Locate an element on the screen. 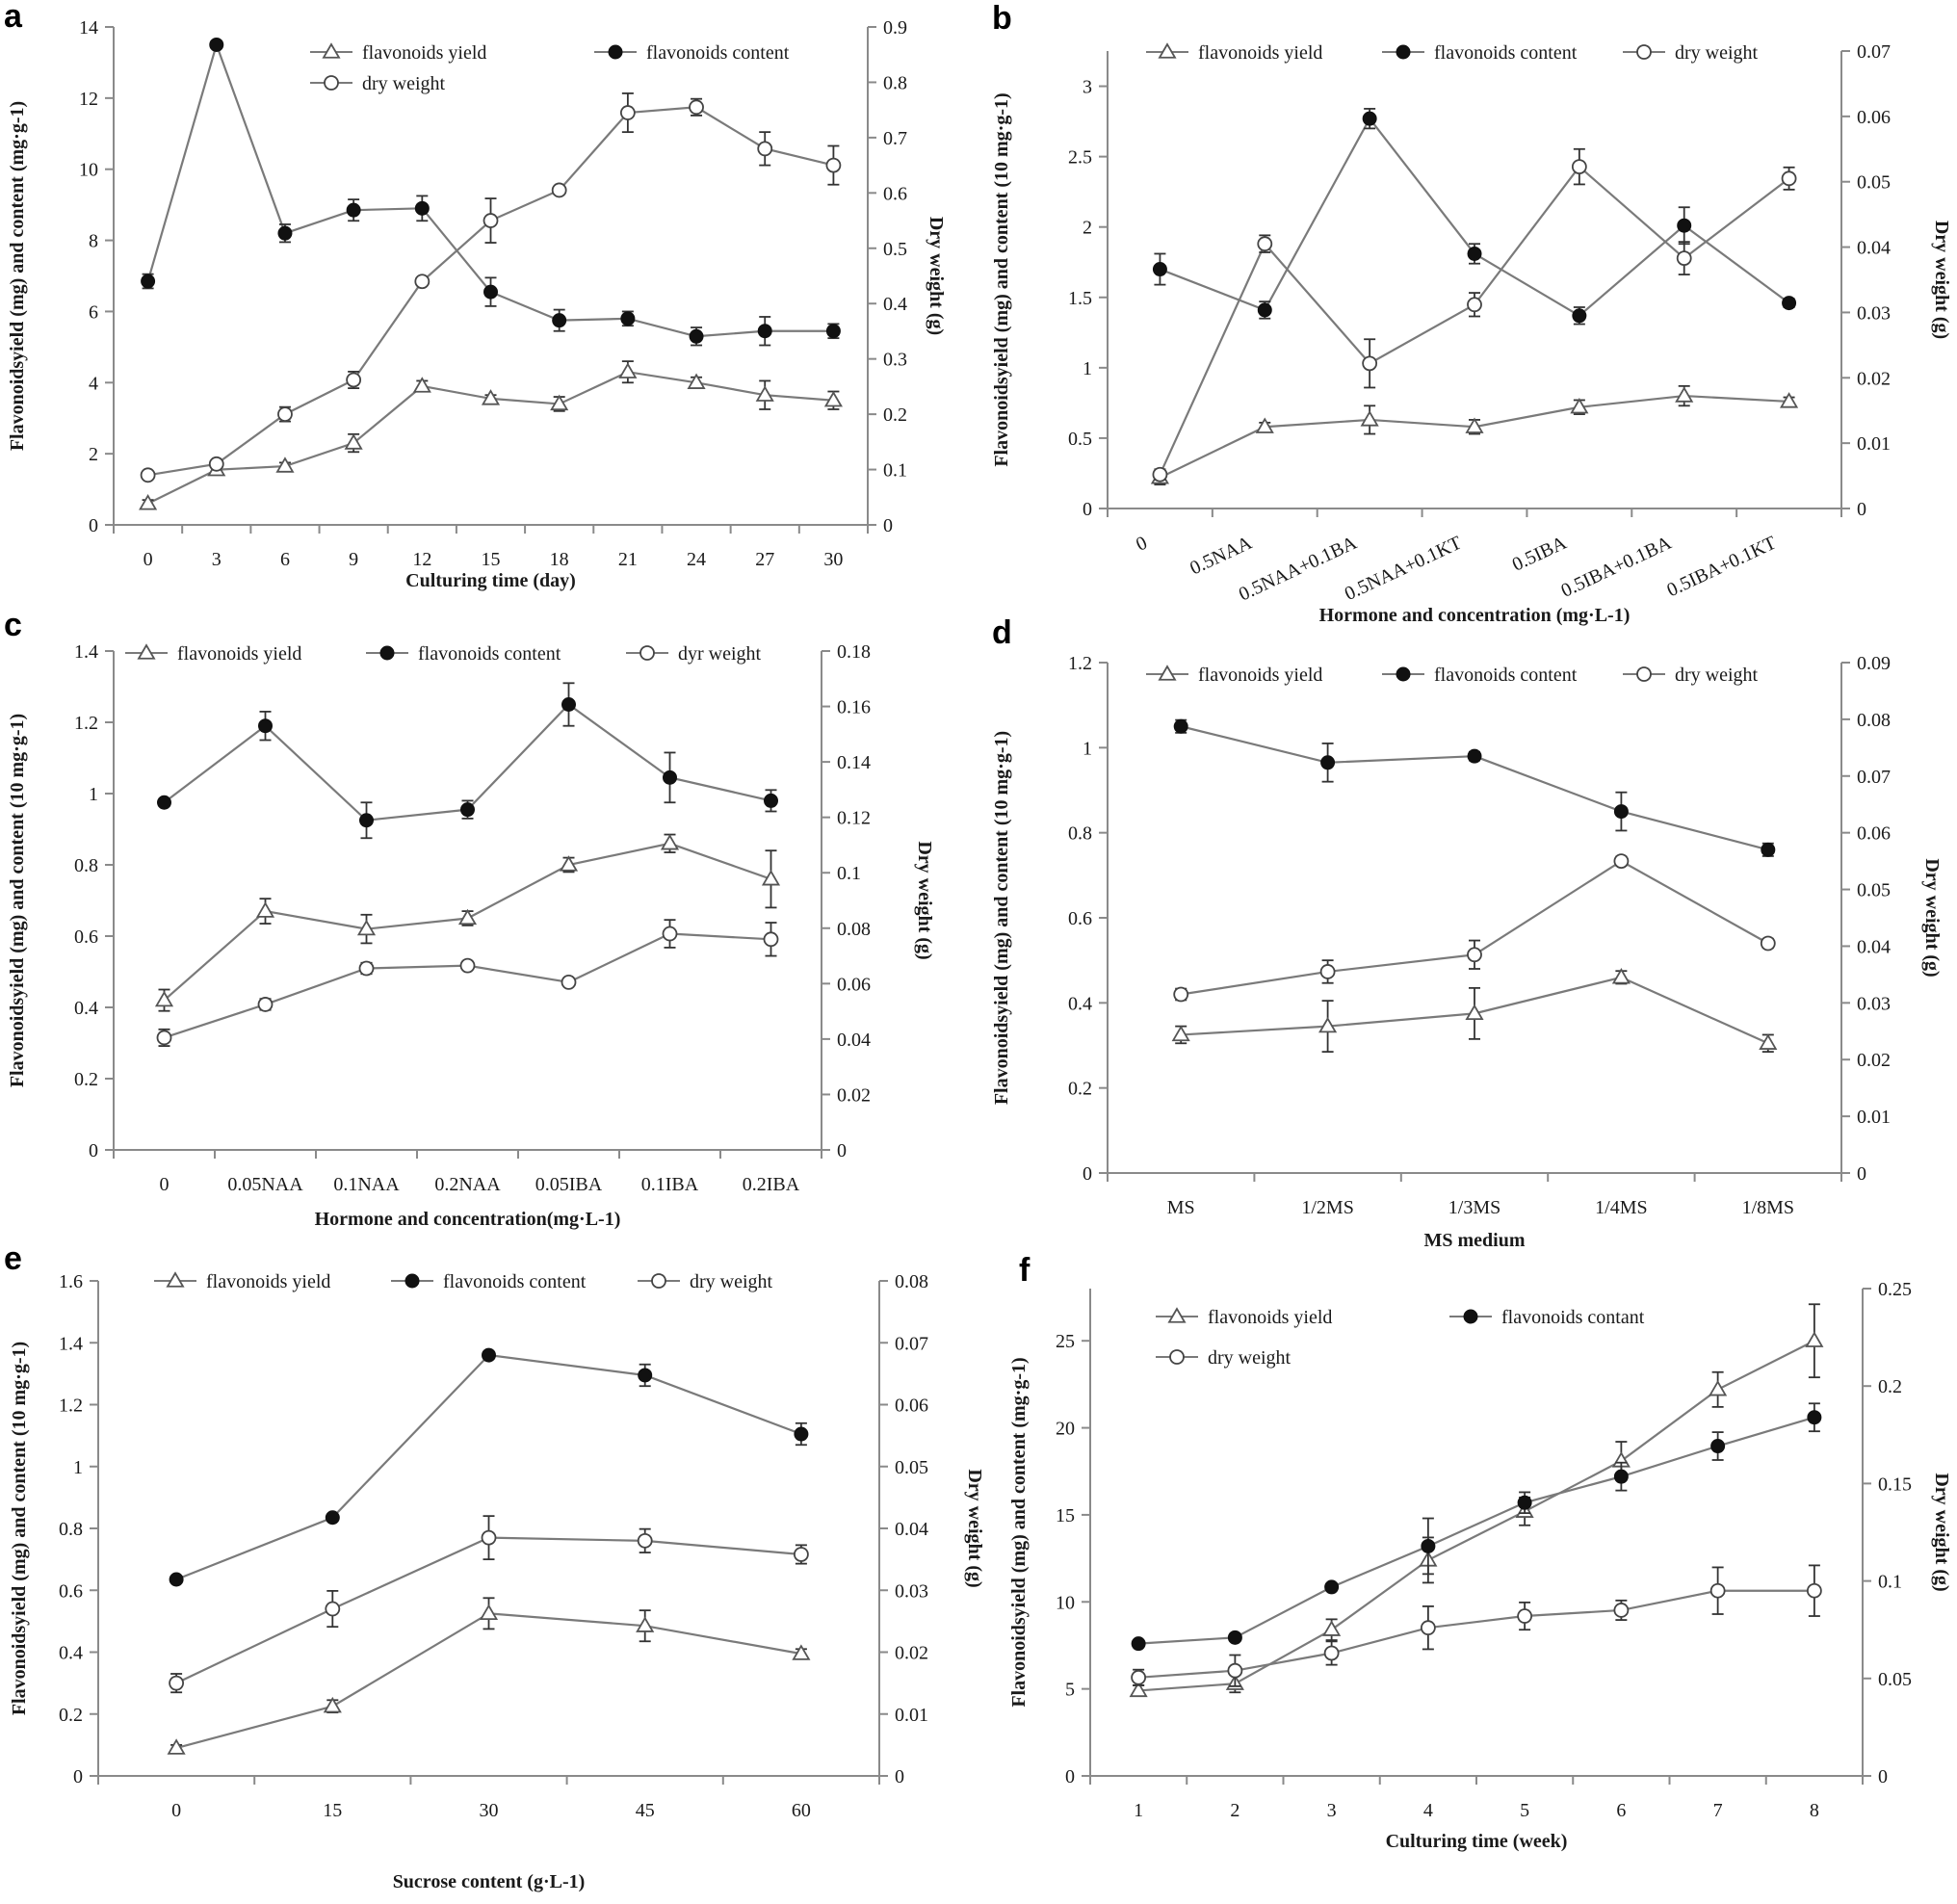 Image resolution: width=1957 pixels, height=1904 pixels. y-tick-label-right: 0.06 is located at coordinates (1874, 118).